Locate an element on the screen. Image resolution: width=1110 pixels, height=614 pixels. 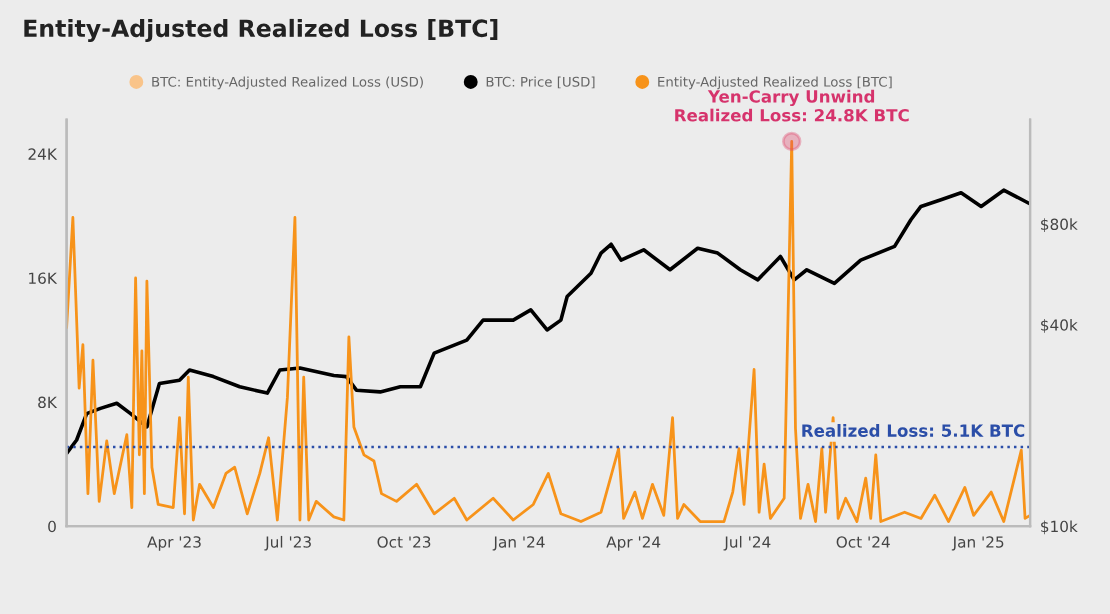
annotation: Yen-Carry Unwind Realized Loss: 24.8K BTC is located at coordinates (792, 105).